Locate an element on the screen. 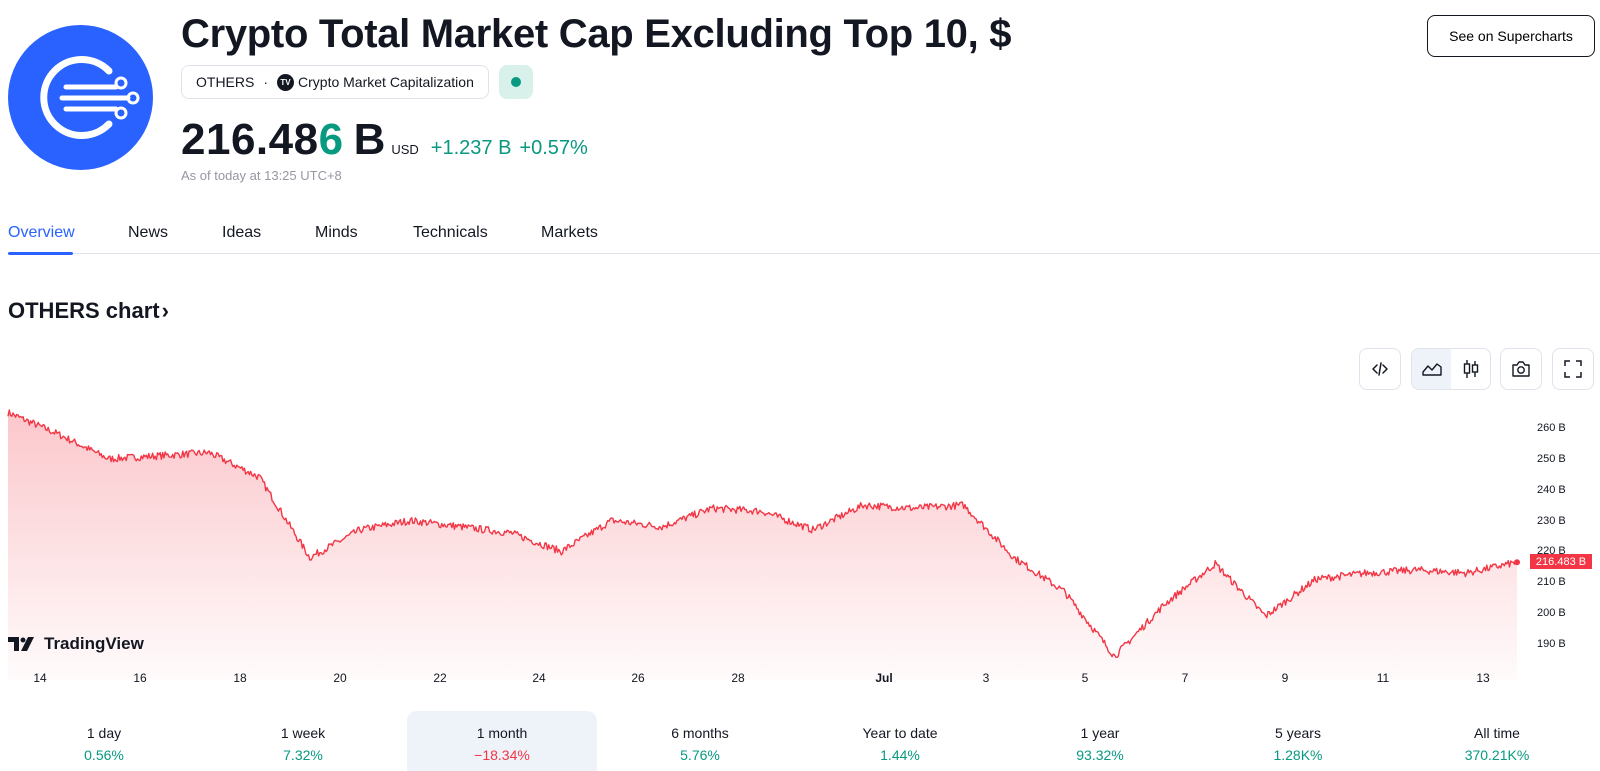 Image resolution: width=1600 pixels, height=771 pixels. exchange-logo-icon: TV is located at coordinates (286, 82).